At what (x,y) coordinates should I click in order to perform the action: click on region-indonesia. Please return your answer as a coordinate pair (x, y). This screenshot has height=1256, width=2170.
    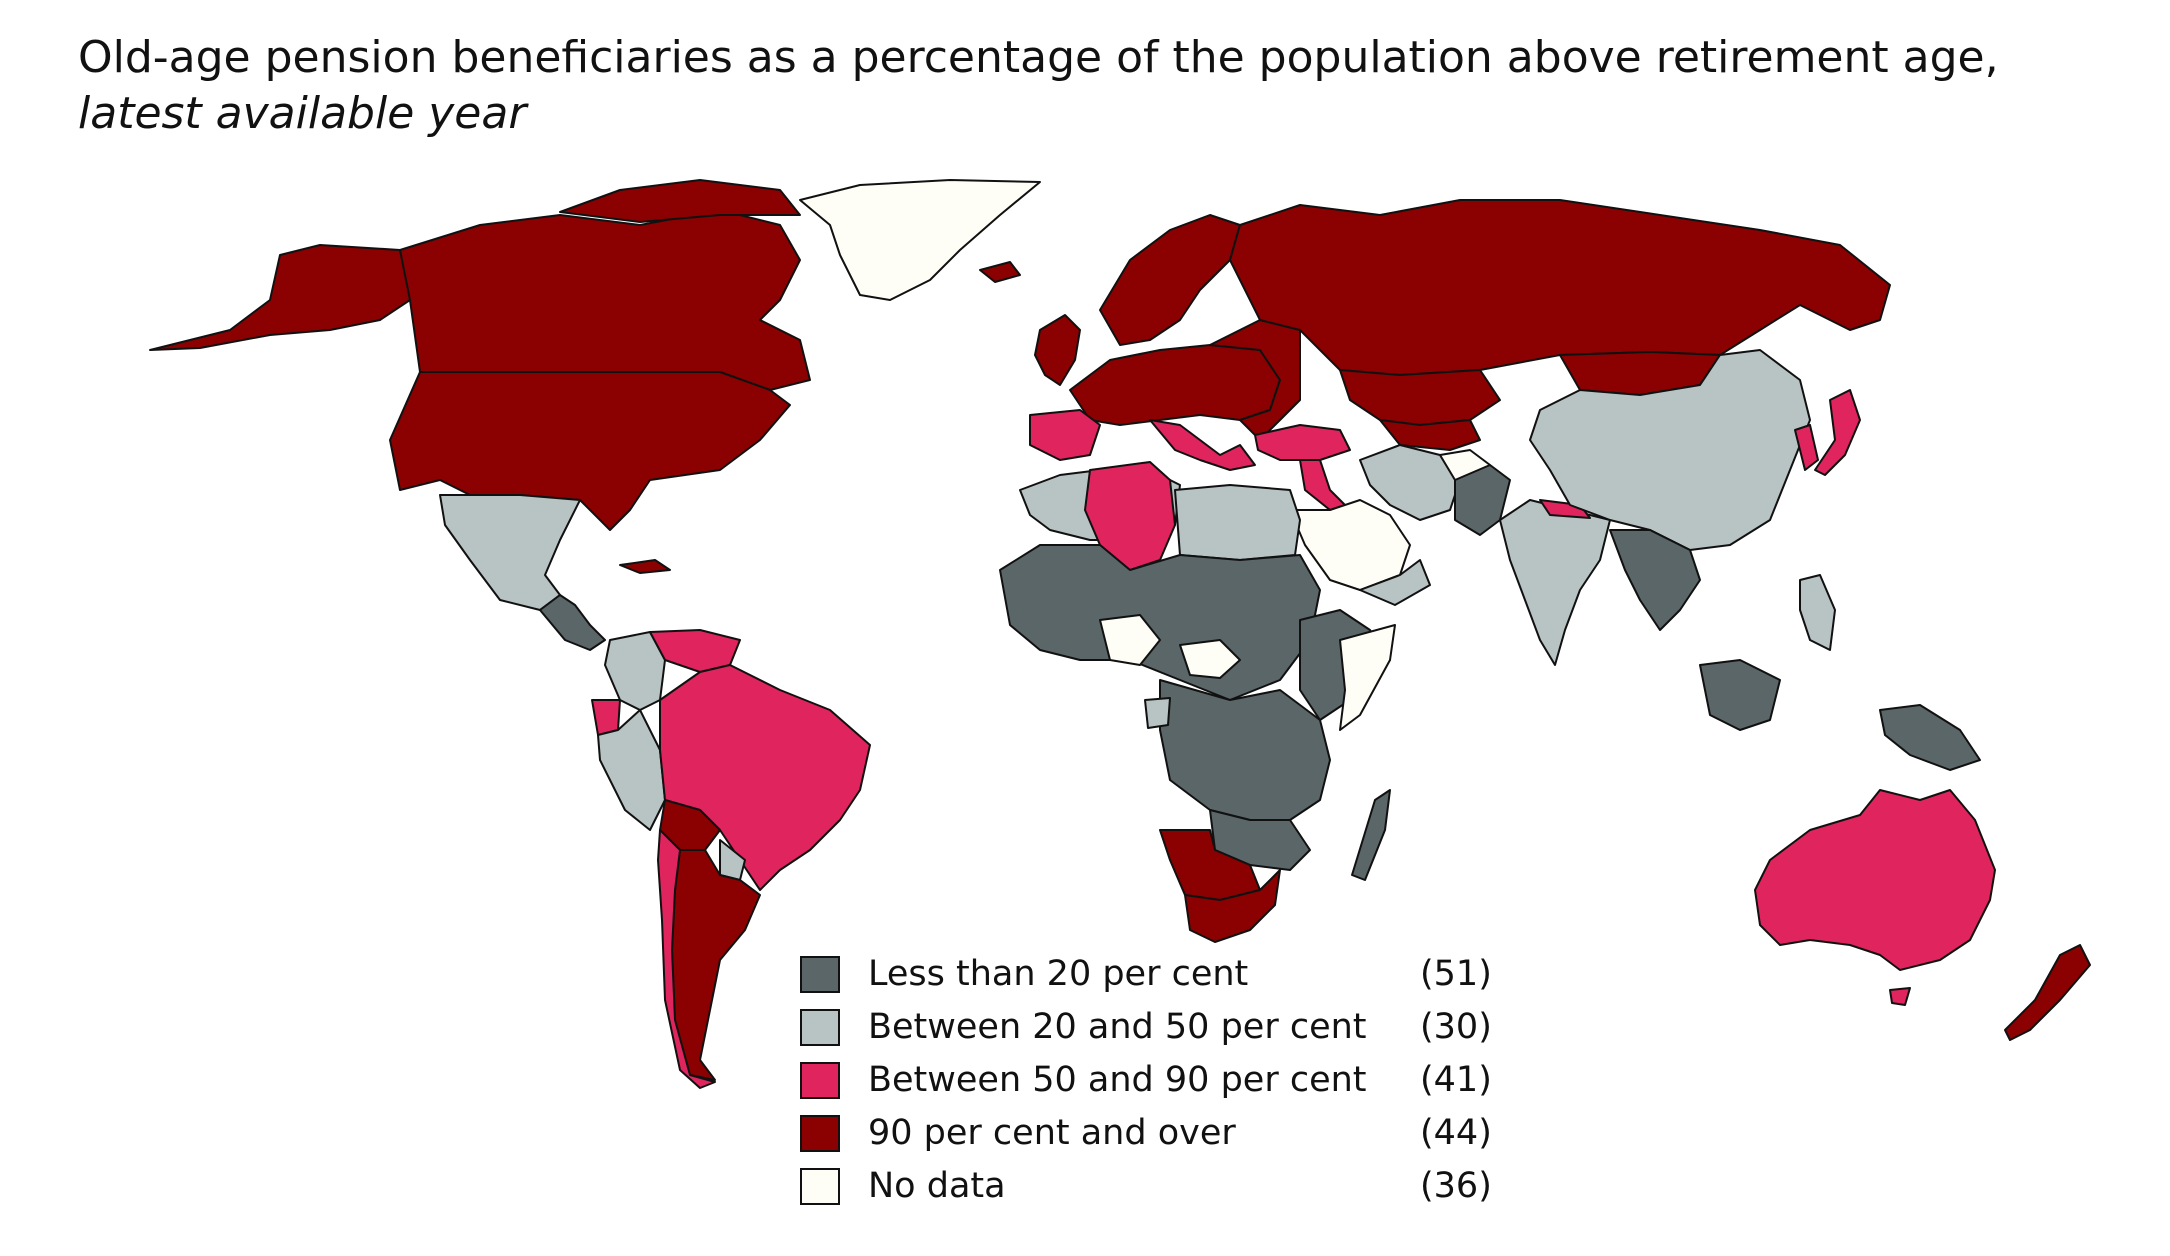
    Looking at the image, I should click on (1740, 695).